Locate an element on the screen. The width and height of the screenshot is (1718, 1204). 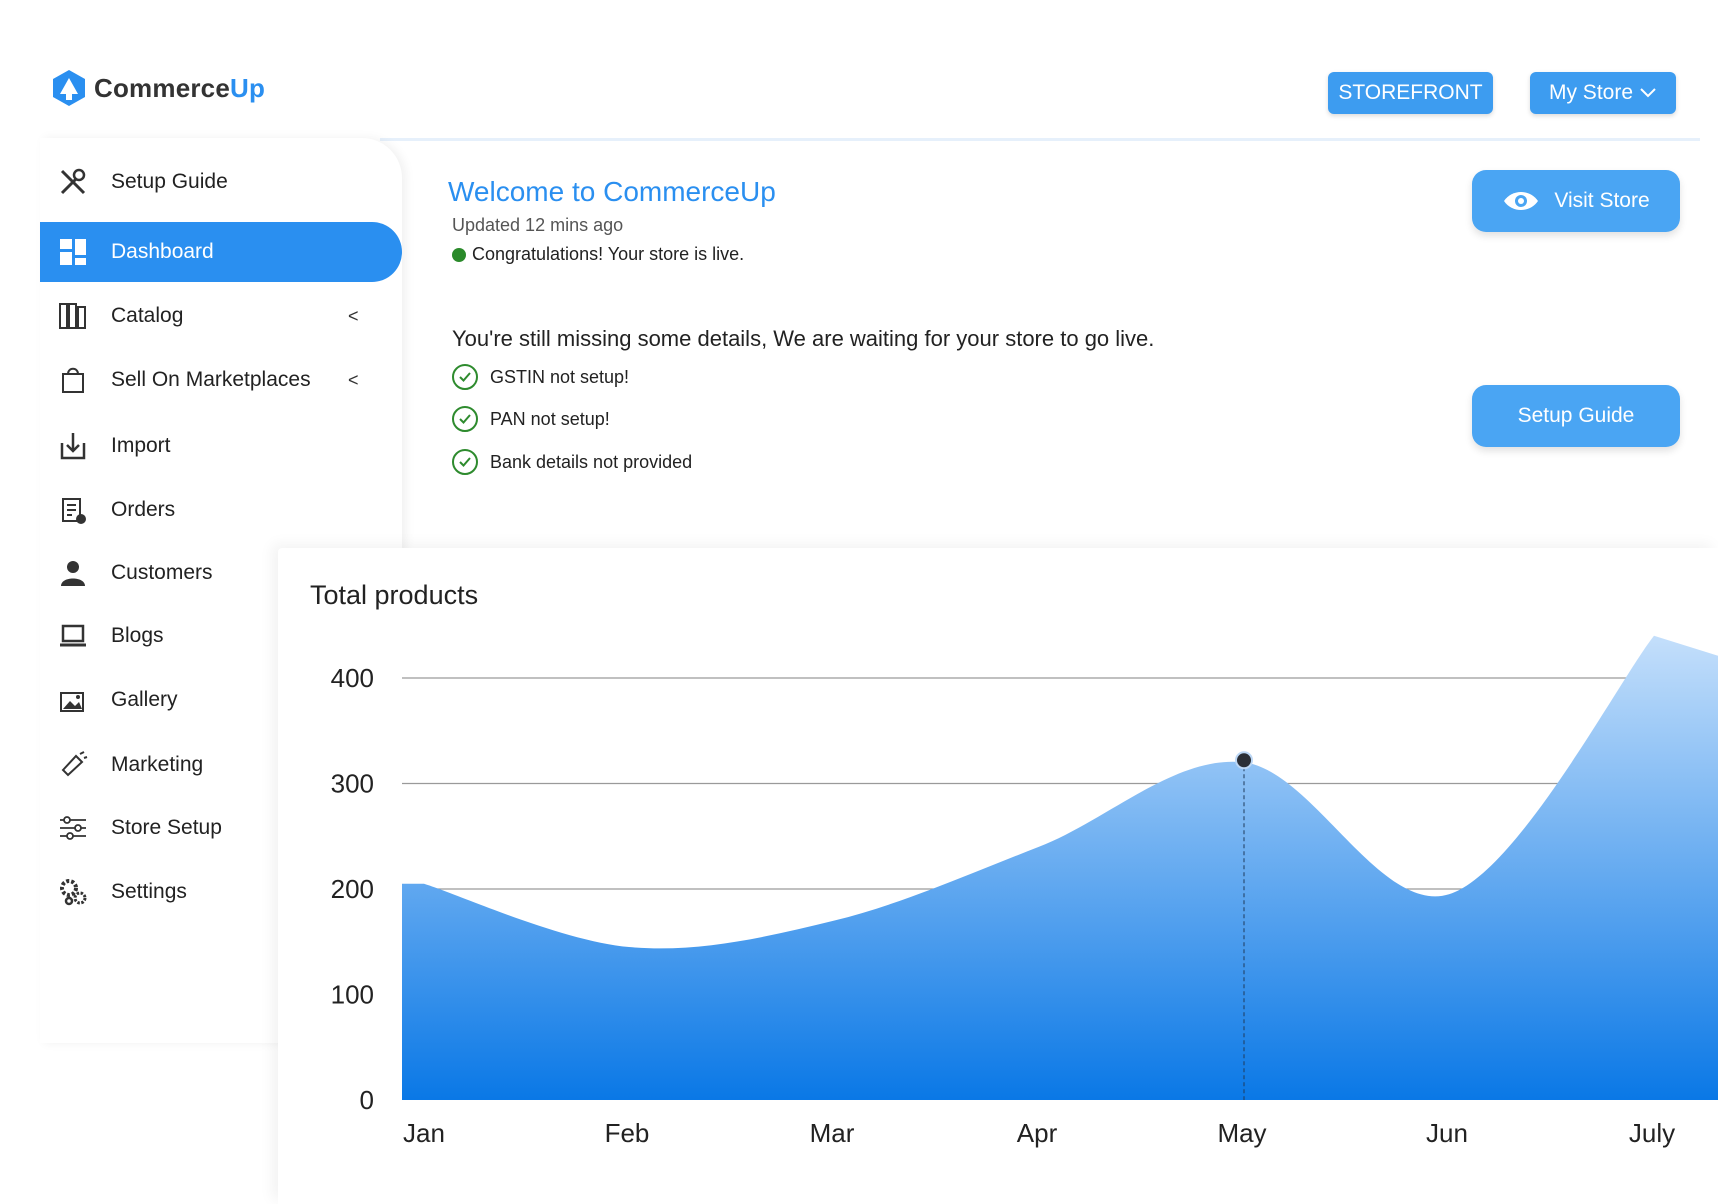
sidebar-item-sell-on-marketplaces: Sell On Marketplaces < is located at coordinates (221, 380).